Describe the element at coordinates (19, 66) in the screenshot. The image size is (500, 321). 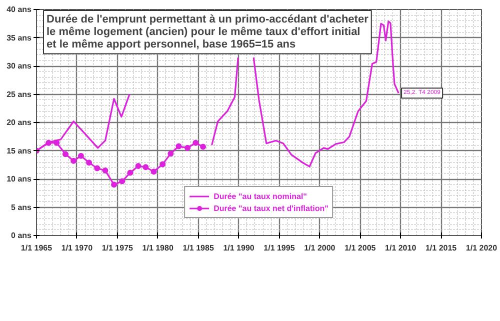
I see `y-tick-label: 30 ans` at that location.